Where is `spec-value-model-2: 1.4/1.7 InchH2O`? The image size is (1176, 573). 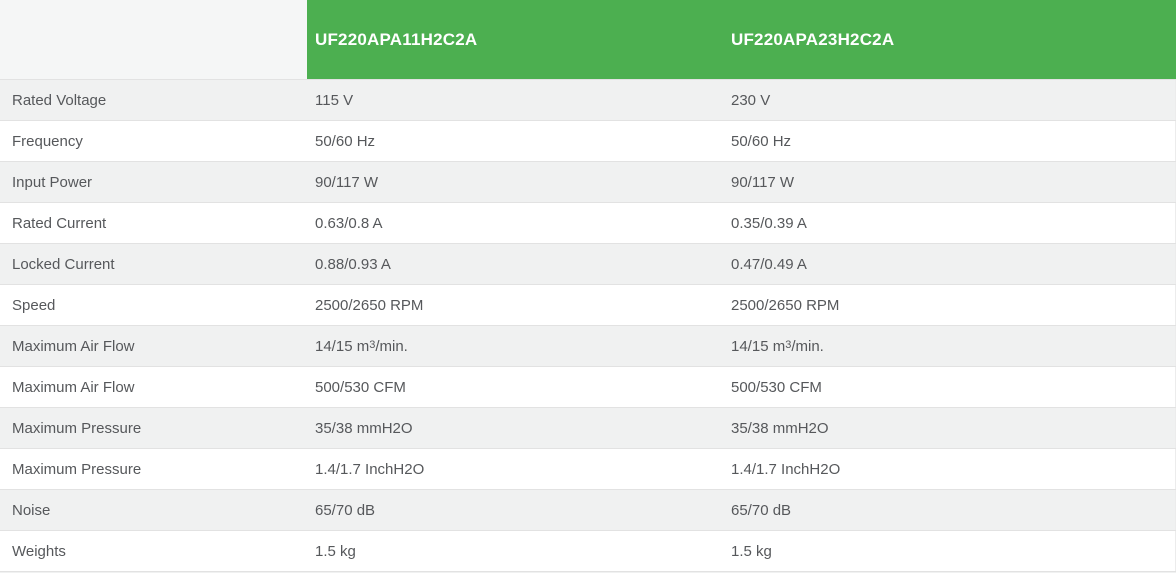
spec-value-model-2: 1.4/1.7 InchH2O is located at coordinates (949, 469).